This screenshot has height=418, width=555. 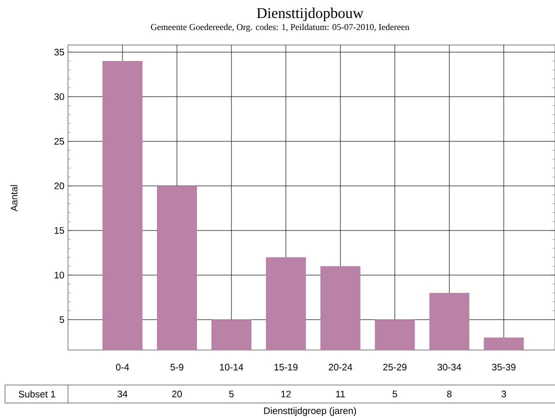 I want to click on chart-title: Diensttijdopbouw, so click(x=310, y=15).